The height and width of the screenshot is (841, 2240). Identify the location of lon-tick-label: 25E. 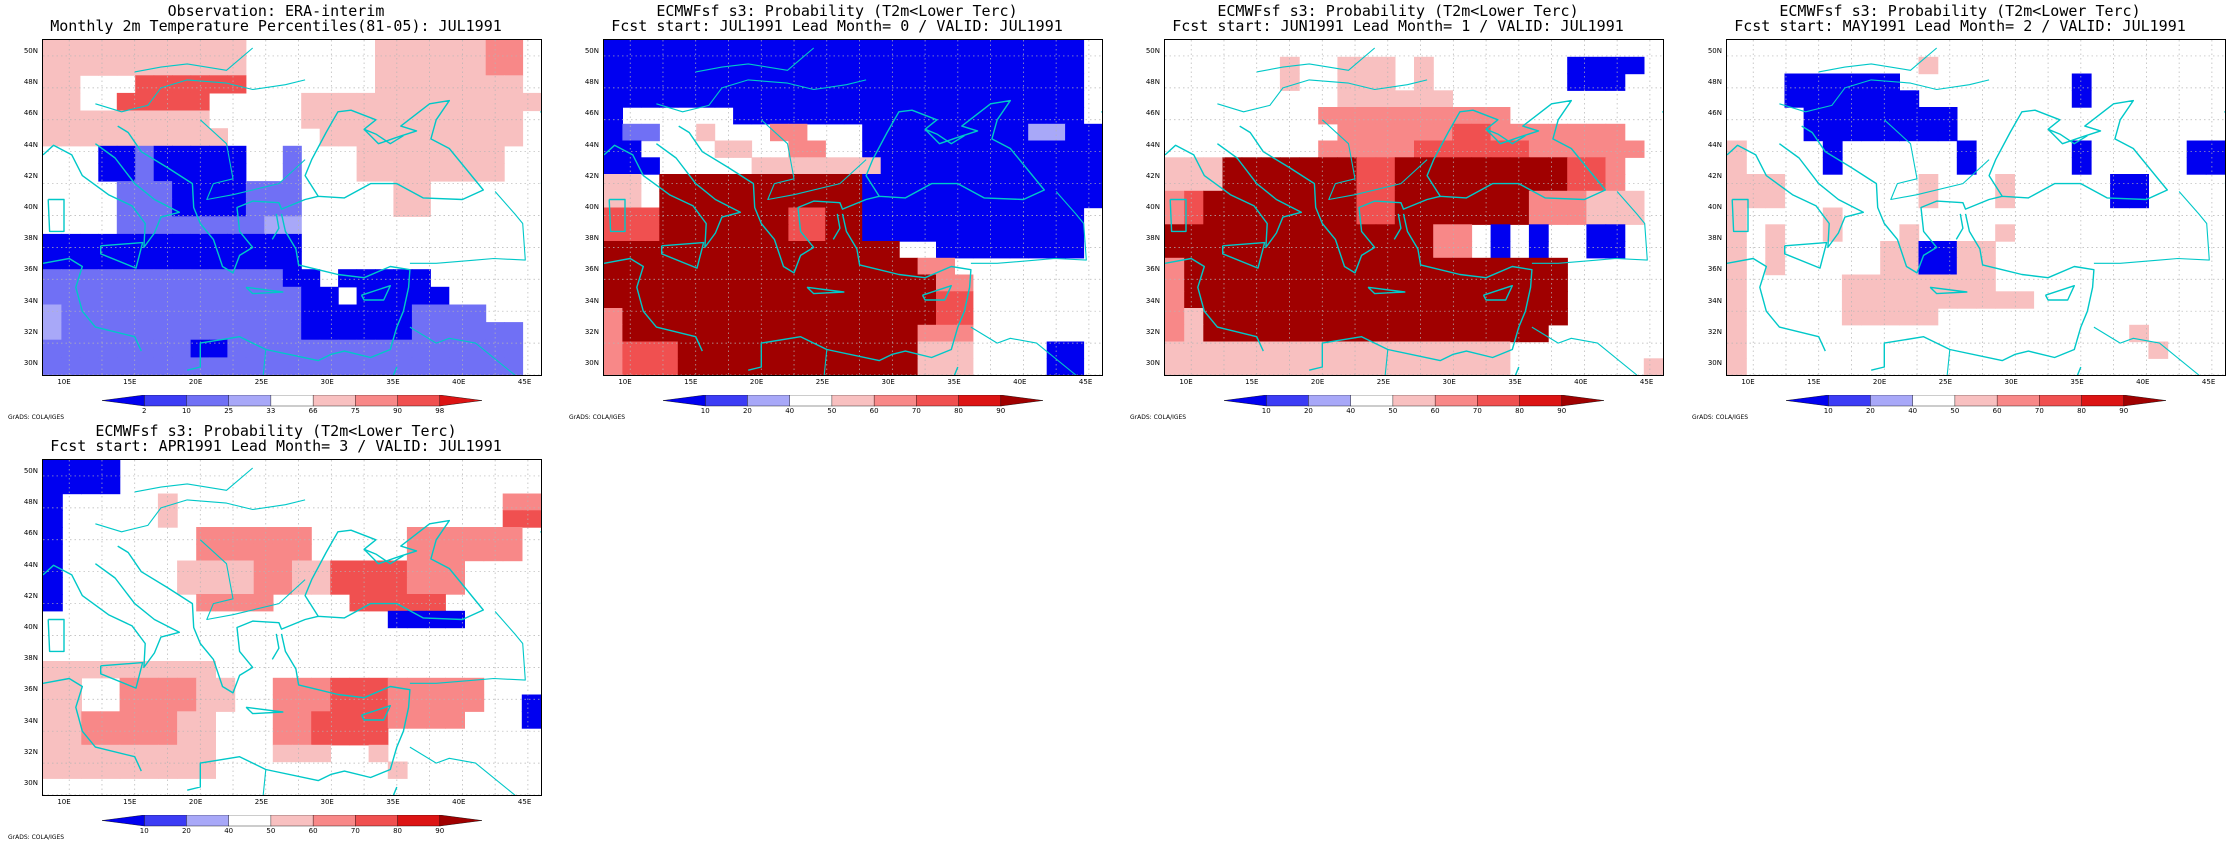
(822, 382).